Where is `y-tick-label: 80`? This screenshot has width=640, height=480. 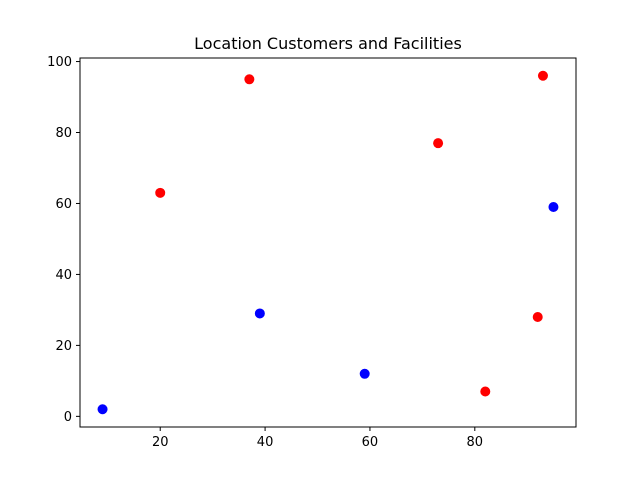
y-tick-label: 80 is located at coordinates (63, 133).